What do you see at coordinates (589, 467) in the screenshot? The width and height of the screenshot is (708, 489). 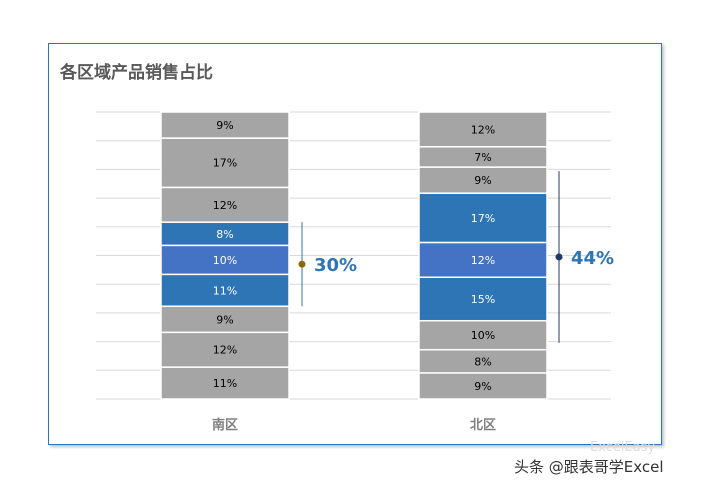 I see `watermark-text: 头条 @跟表哥学Excel` at bounding box center [589, 467].